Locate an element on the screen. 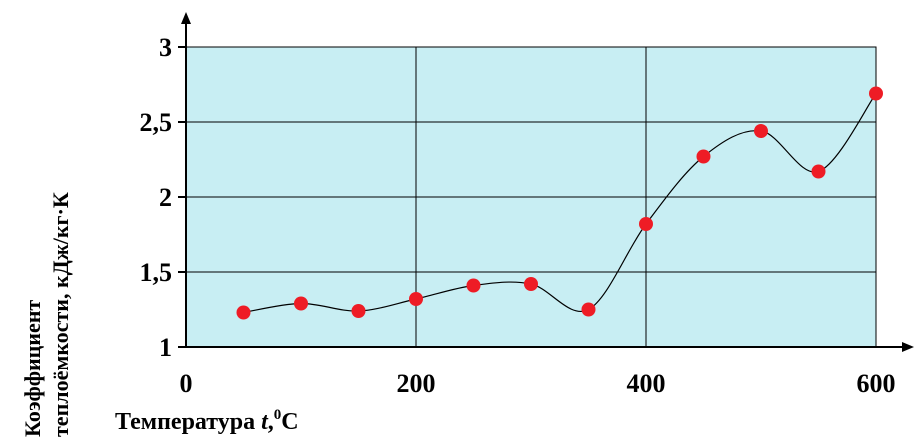 The width and height of the screenshot is (920, 437). y-tick-label: 2 is located at coordinates (165, 197).